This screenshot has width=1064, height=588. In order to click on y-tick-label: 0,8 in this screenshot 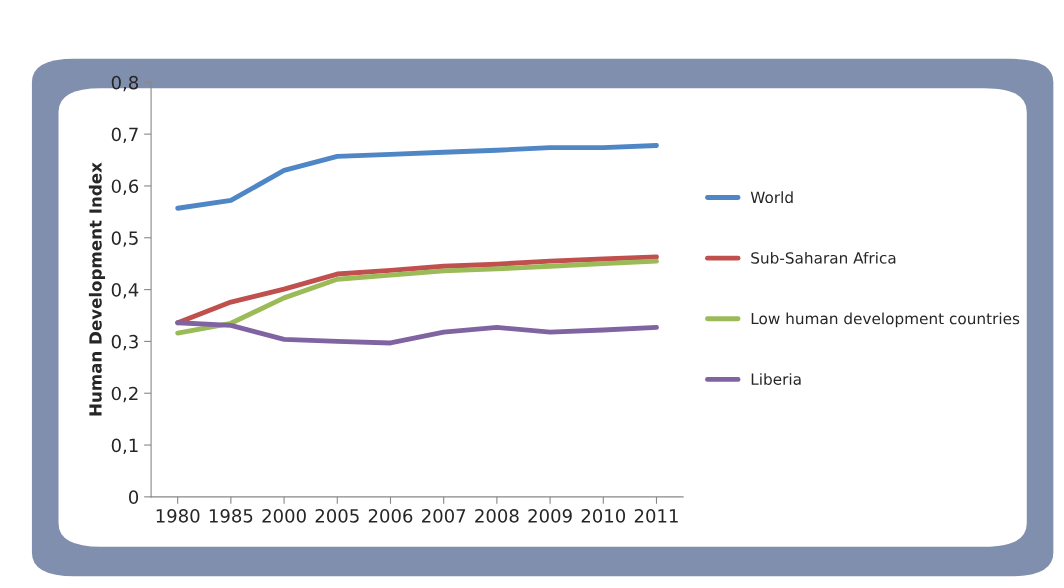, I will do `click(125, 83)`.